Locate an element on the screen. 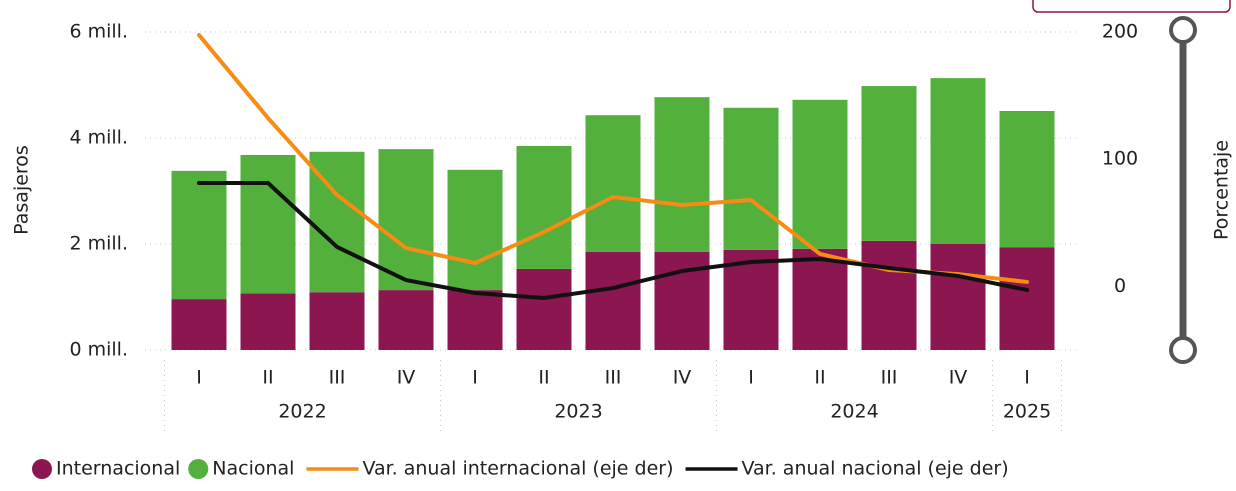 The height and width of the screenshot is (491, 1236). legend-label: Nacional is located at coordinates (253, 469).